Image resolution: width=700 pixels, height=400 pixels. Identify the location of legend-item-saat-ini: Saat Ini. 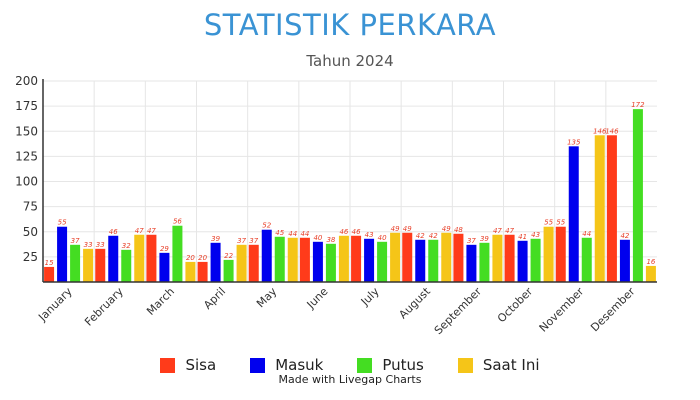
(498, 365).